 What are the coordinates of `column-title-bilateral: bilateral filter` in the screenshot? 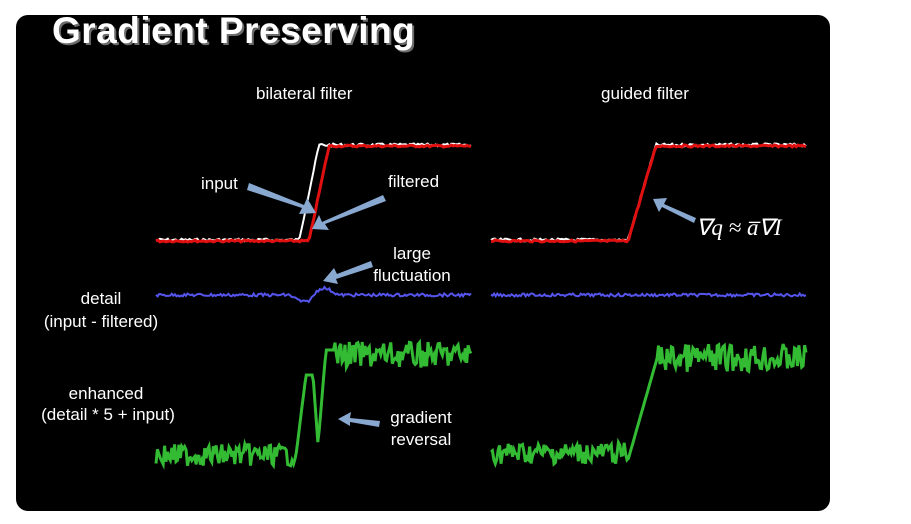 It's located at (304, 93).